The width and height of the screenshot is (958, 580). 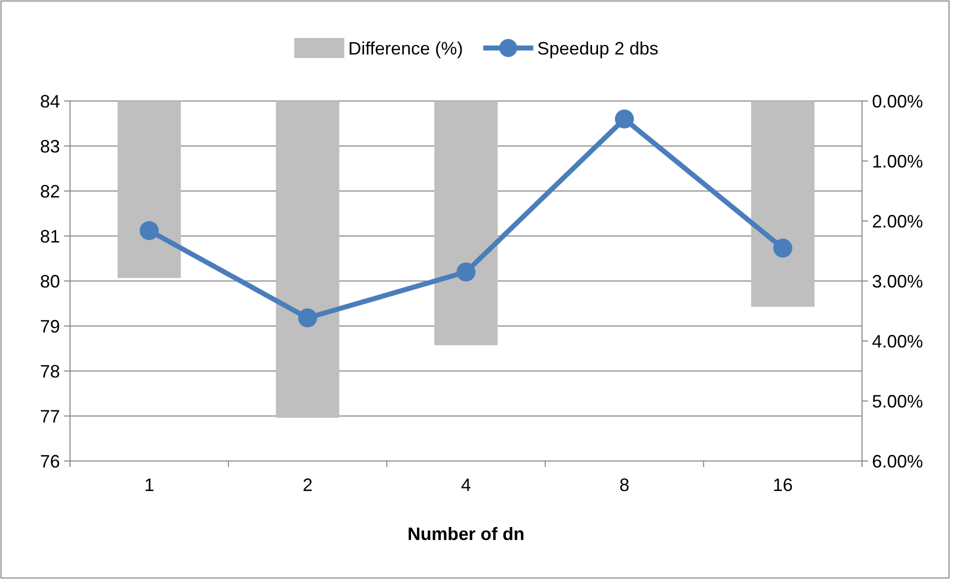 I want to click on y2-tick-label: 4.00%, so click(x=898, y=341).